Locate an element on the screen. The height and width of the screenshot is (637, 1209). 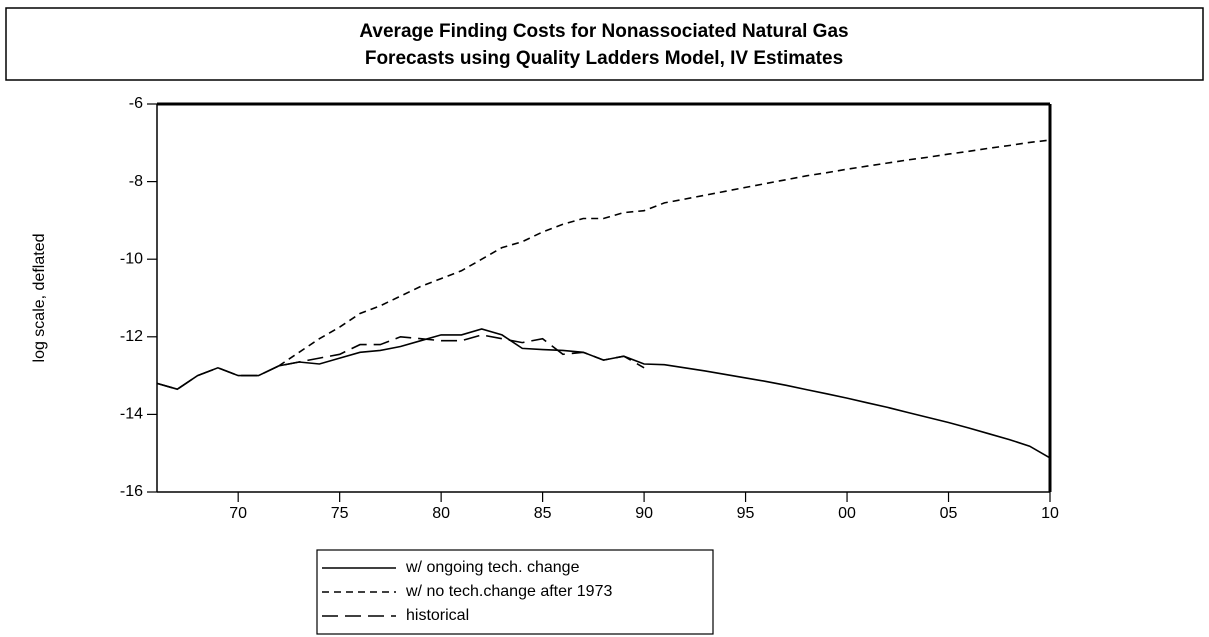
legend-label: w/ ongoing tech. change is located at coordinates (492, 567).